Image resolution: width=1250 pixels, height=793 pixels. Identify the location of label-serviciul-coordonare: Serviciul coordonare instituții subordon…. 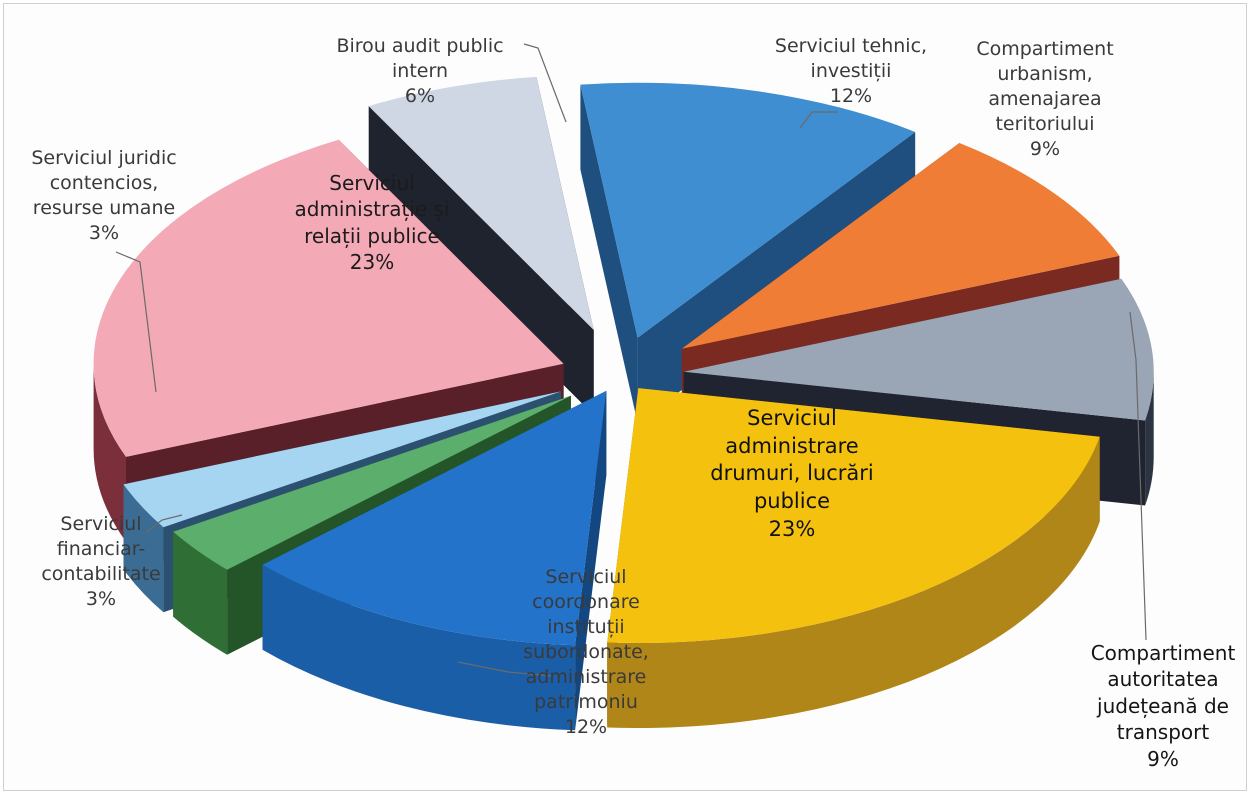
(586, 652).